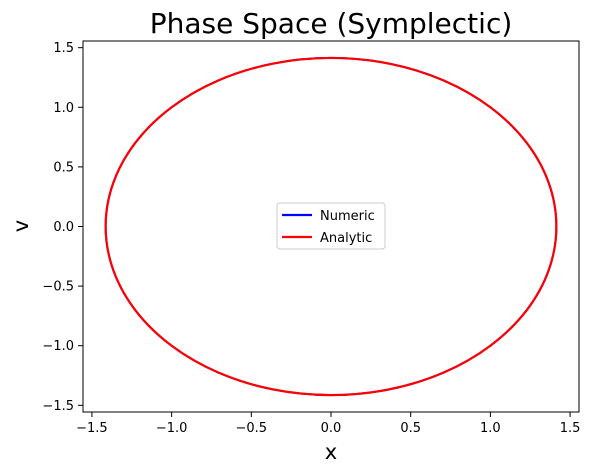 The image size is (592, 474). What do you see at coordinates (21, 226) in the screenshot?
I see `y-axis-label: v` at bounding box center [21, 226].